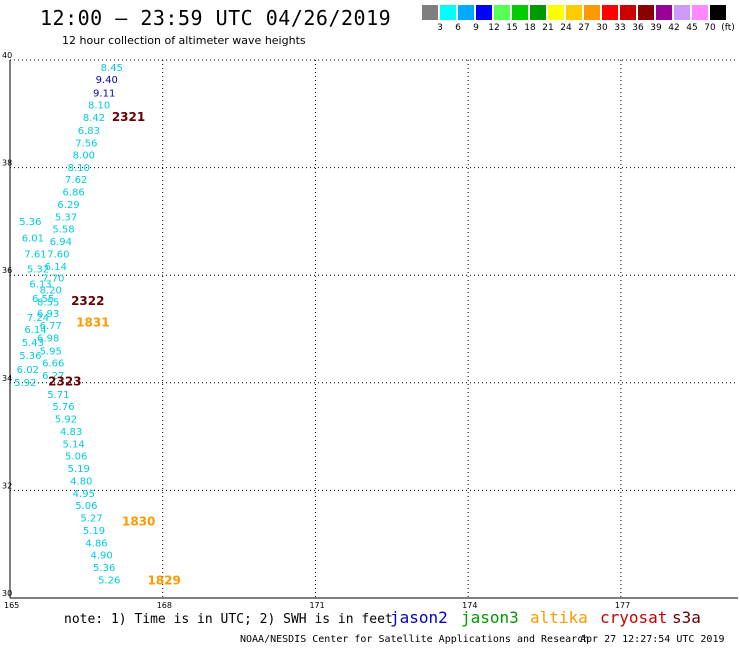 Image resolution: width=740 pixels, height=650 pixels. Describe the element at coordinates (71, 432) in the screenshot. I see `wave-height-label: 4.83` at that location.